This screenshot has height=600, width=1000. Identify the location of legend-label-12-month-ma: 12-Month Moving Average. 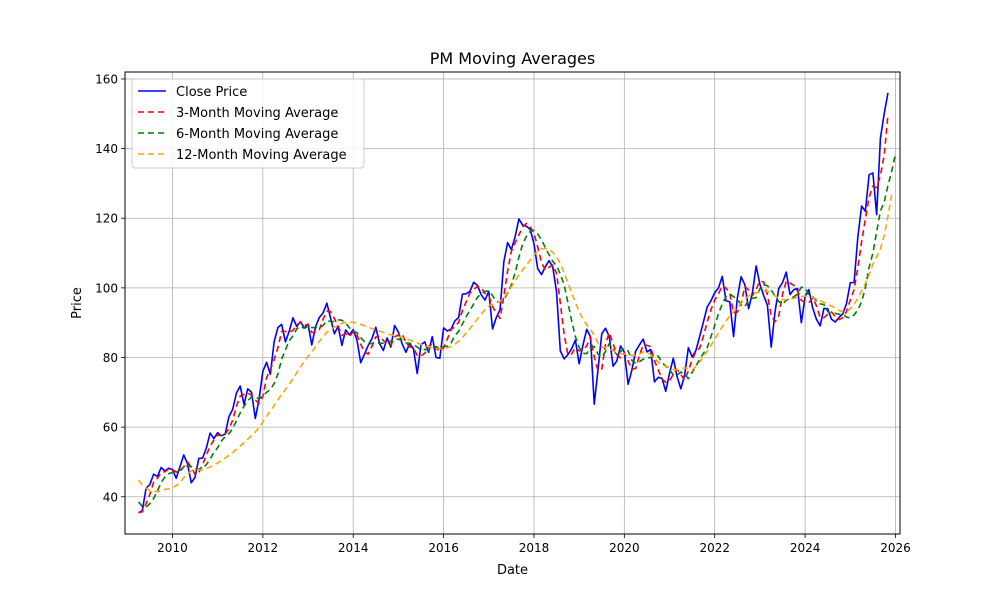
(261, 155).